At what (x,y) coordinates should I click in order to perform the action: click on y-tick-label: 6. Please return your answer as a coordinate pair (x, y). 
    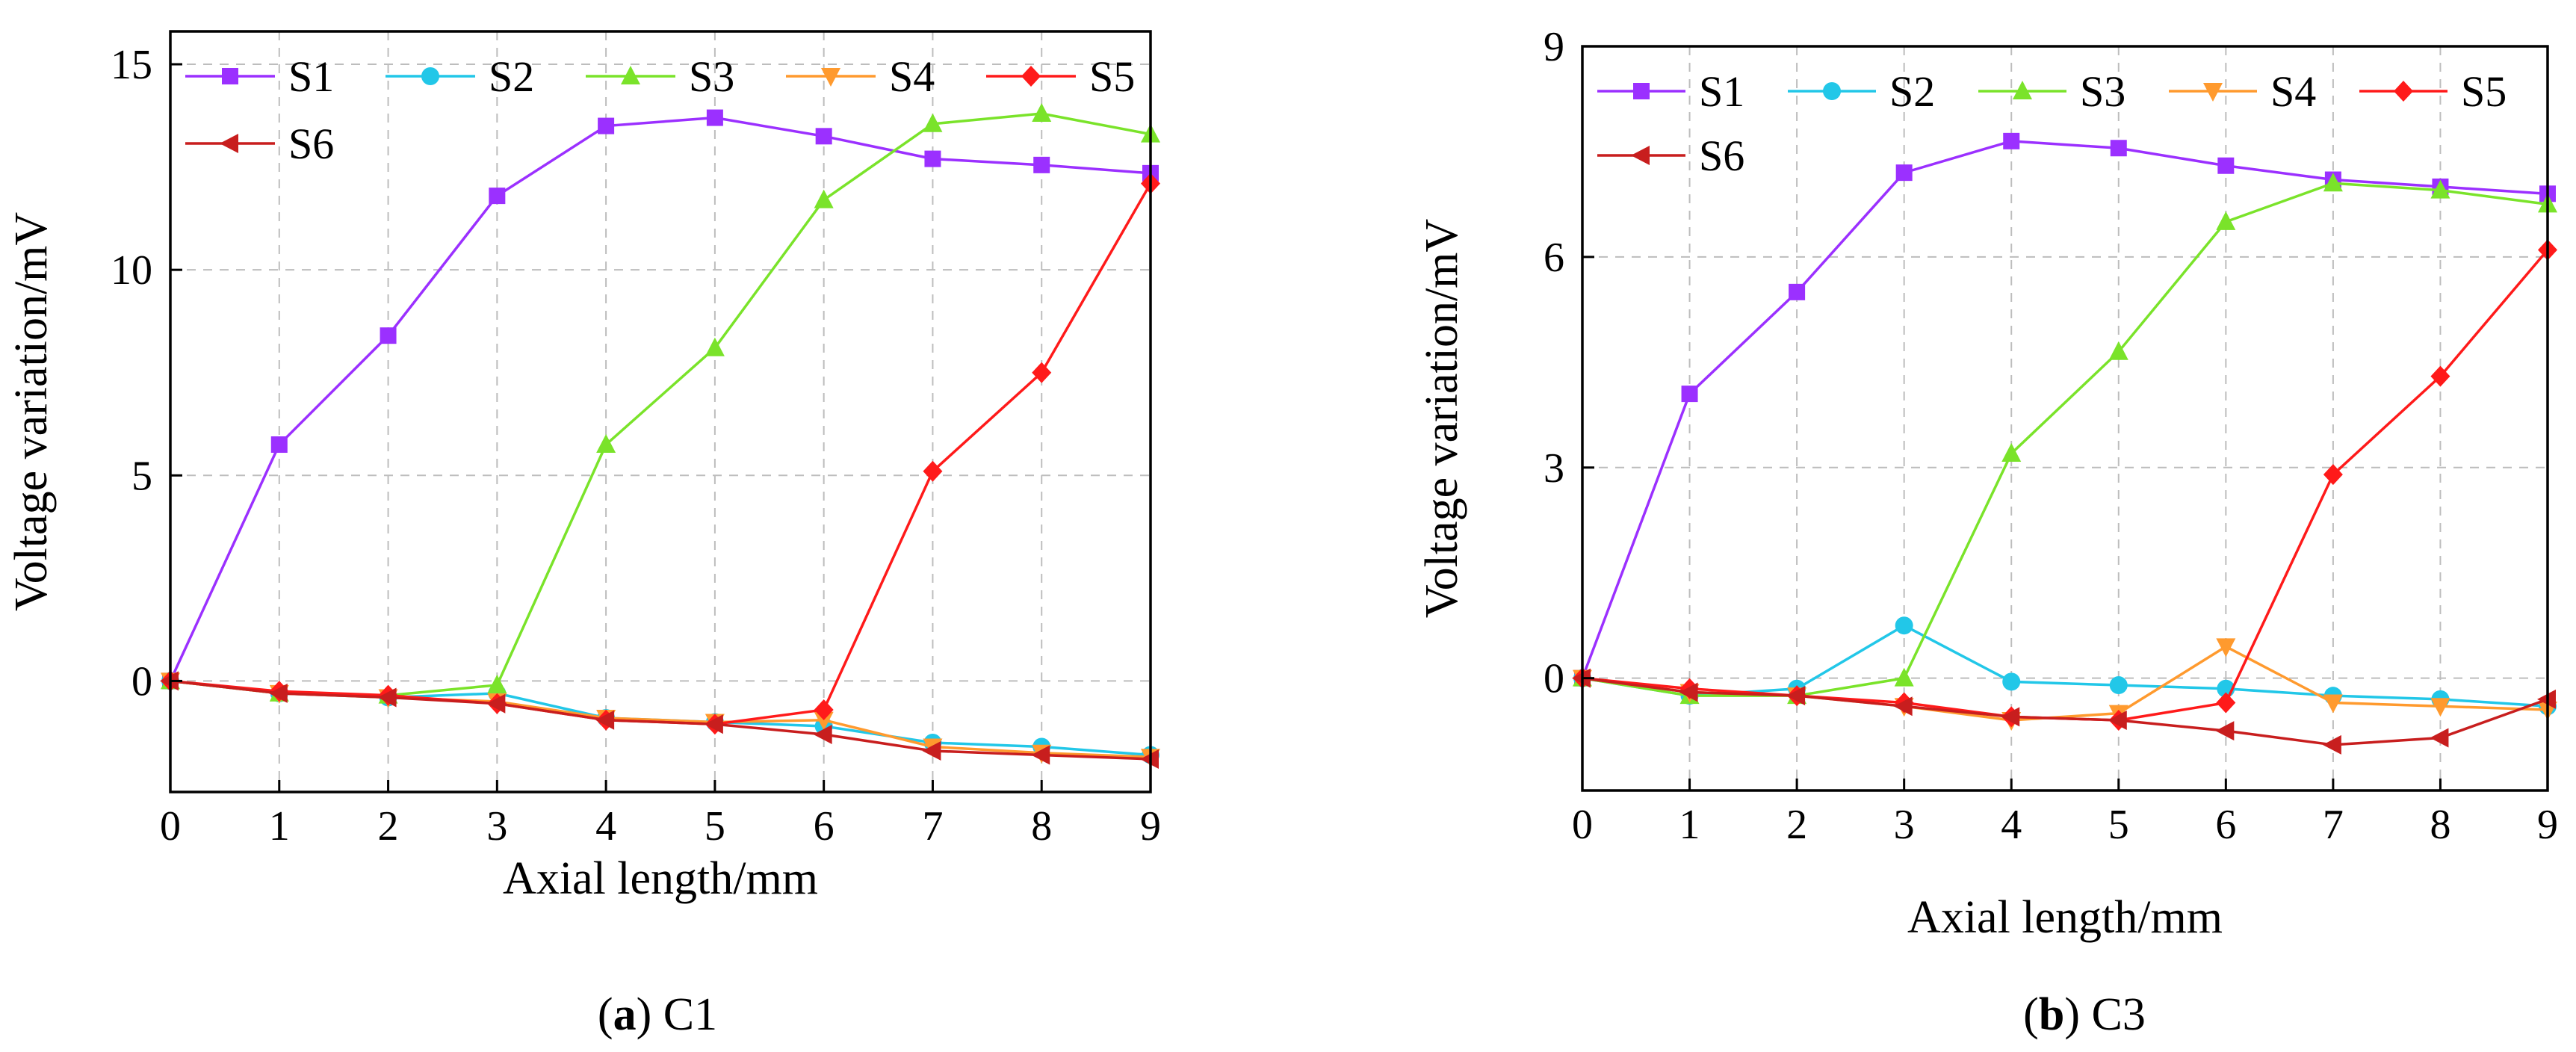
    Looking at the image, I should click on (1554, 258).